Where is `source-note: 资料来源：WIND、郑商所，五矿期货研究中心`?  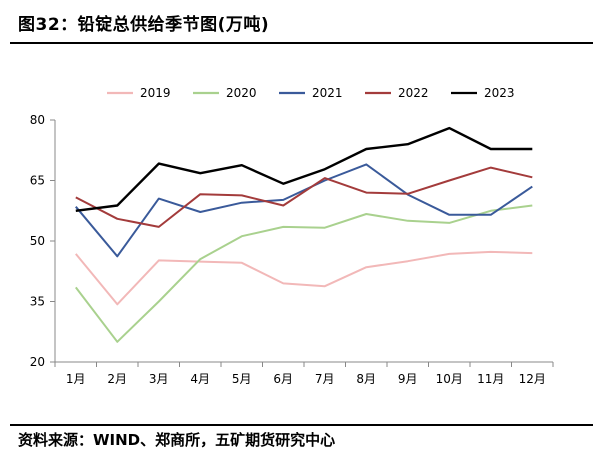
source-note: 资料来源：WIND、郑商所，五矿期货研究中心 is located at coordinates (177, 440).